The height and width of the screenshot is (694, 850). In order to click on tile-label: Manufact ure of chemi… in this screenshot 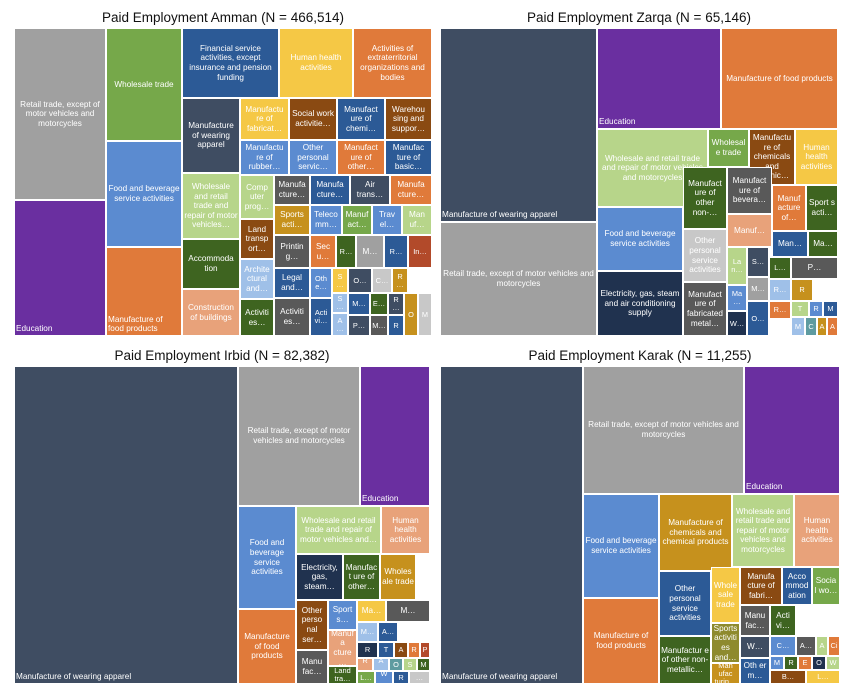, I will do `click(361, 118)`.